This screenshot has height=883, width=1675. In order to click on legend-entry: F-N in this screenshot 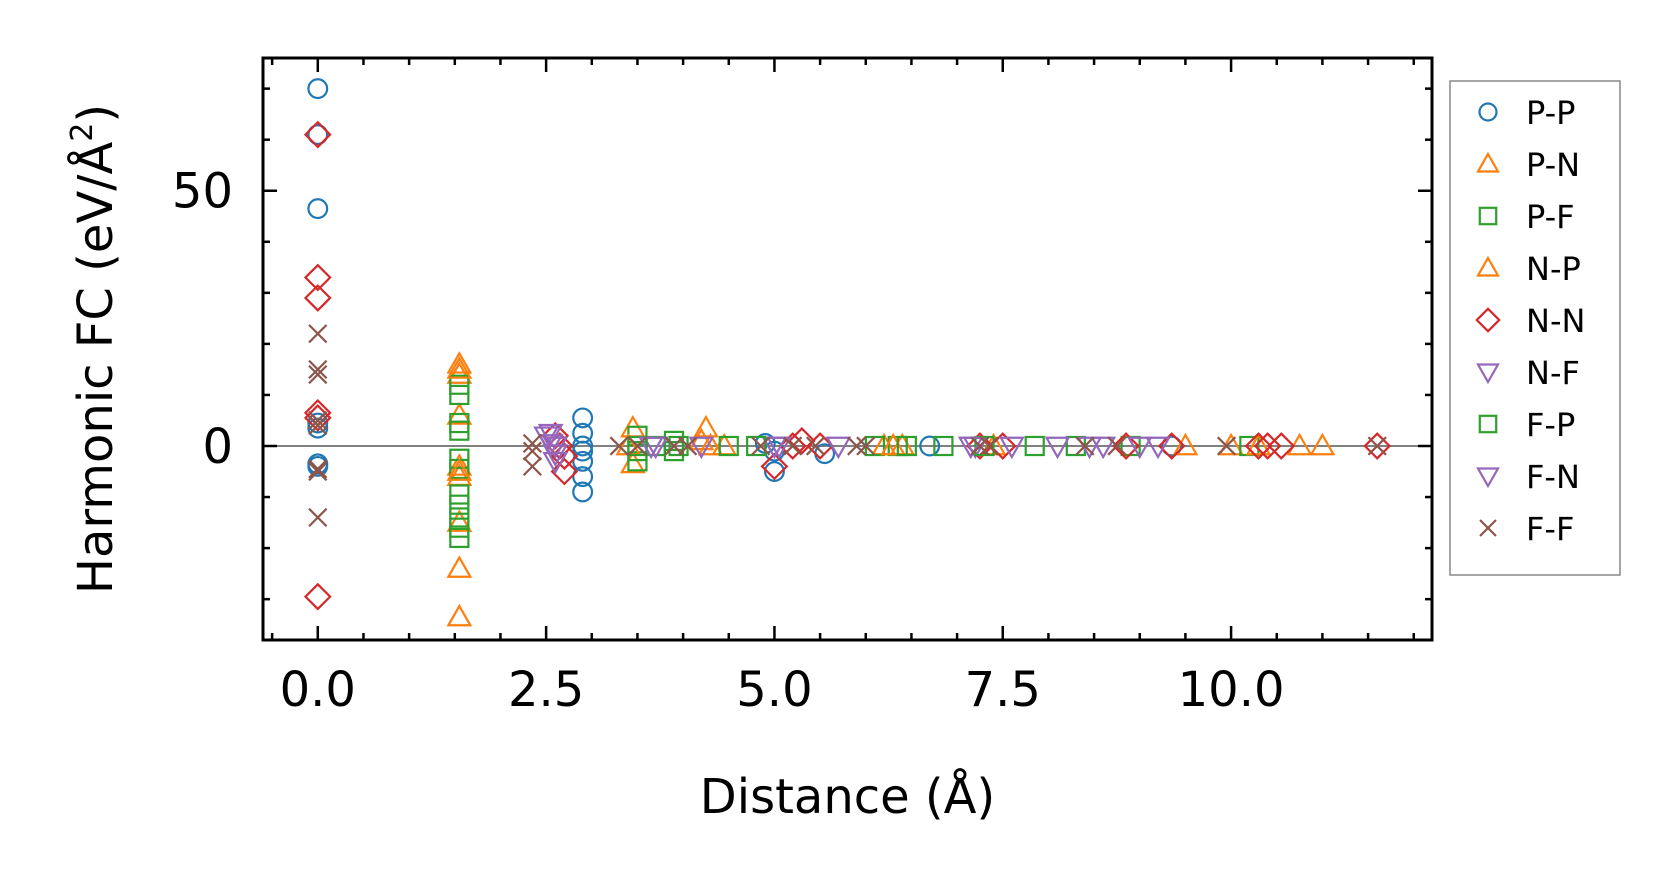, I will do `click(1528, 477)`.